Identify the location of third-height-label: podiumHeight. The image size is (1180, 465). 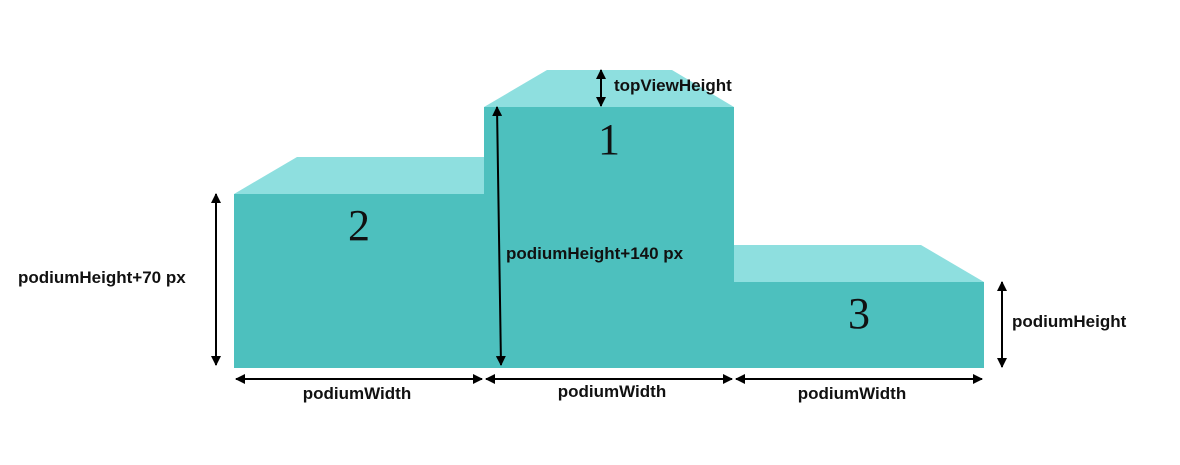
(1069, 321).